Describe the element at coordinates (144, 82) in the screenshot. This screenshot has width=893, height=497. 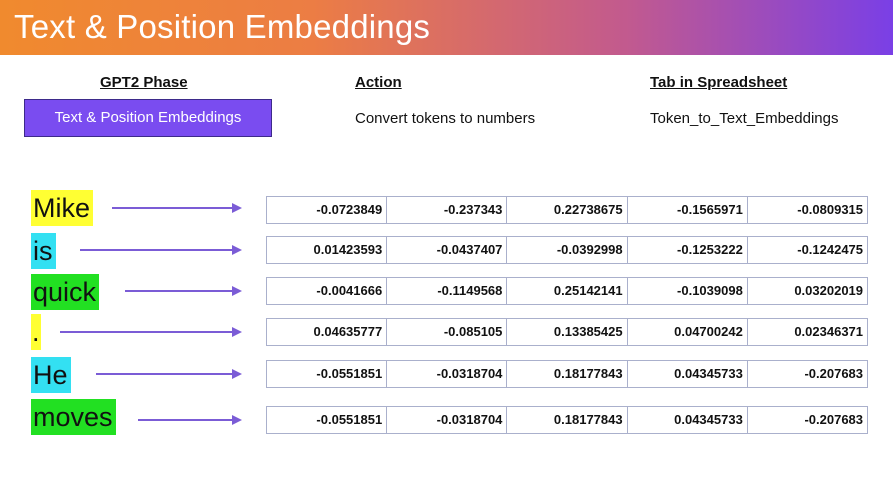
I see `header-gpt2-phase: GPT2 Phase` at that location.